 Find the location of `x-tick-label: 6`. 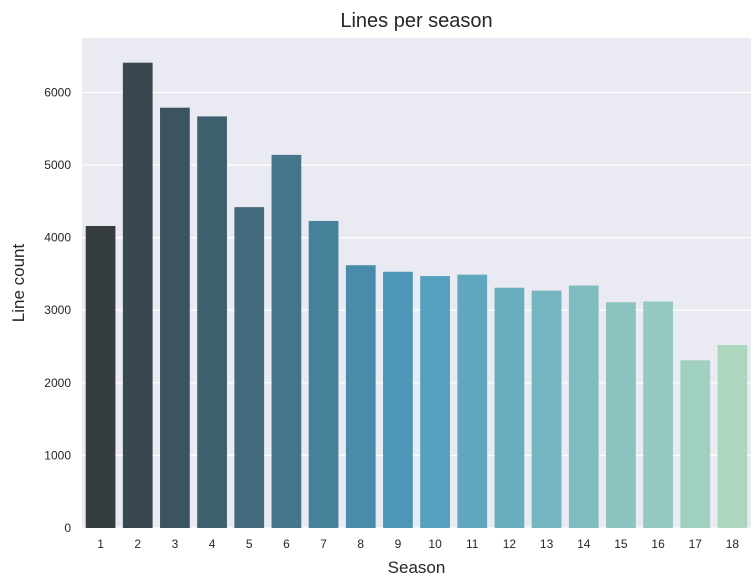

x-tick-label: 6 is located at coordinates (286, 544).